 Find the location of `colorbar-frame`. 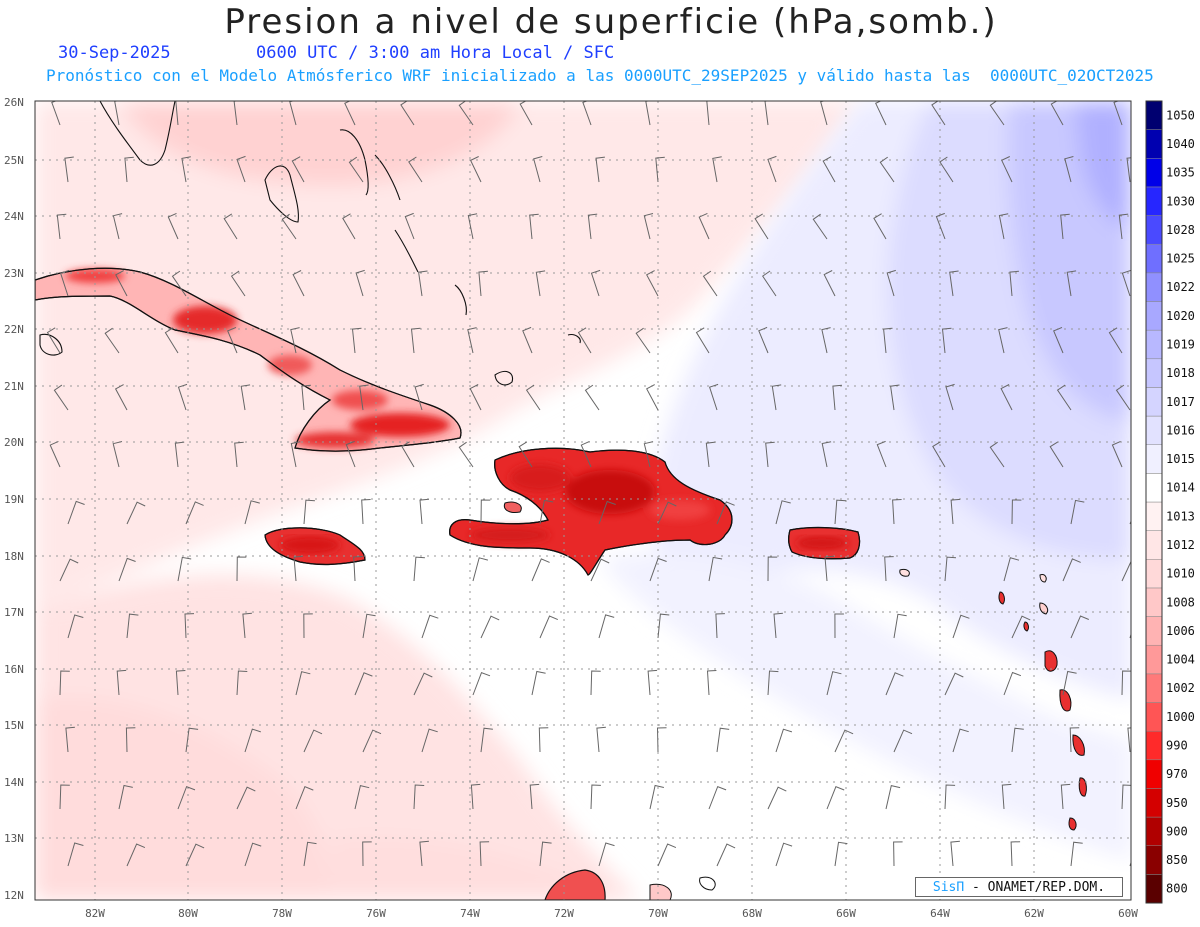

colorbar-frame is located at coordinates (1154, 502).